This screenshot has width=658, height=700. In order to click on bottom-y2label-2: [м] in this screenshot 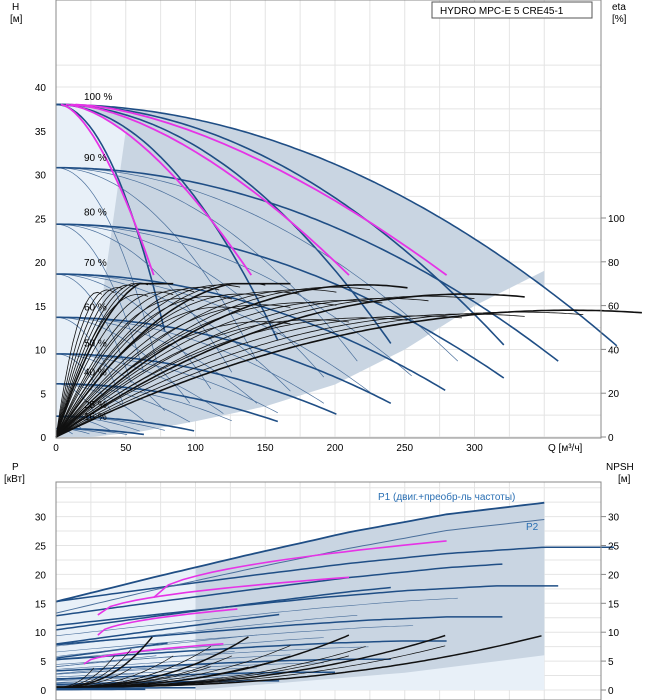, I will do `click(624, 479)`.